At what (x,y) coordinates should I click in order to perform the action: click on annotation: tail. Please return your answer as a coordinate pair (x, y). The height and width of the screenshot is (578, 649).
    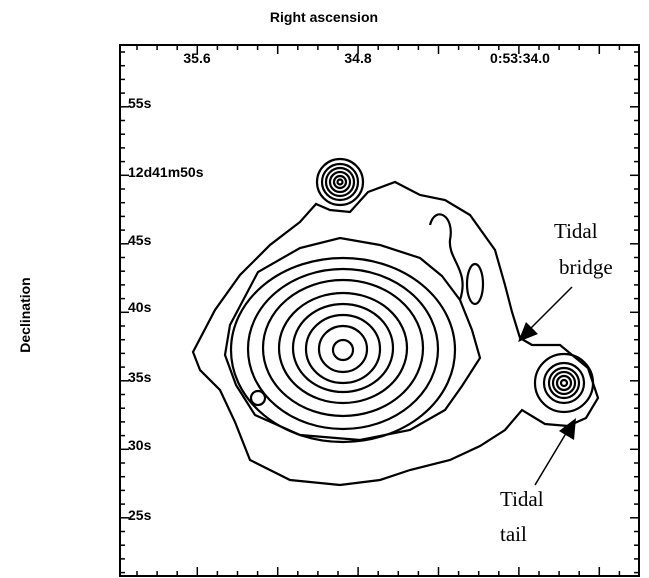
    Looking at the image, I should click on (513, 534).